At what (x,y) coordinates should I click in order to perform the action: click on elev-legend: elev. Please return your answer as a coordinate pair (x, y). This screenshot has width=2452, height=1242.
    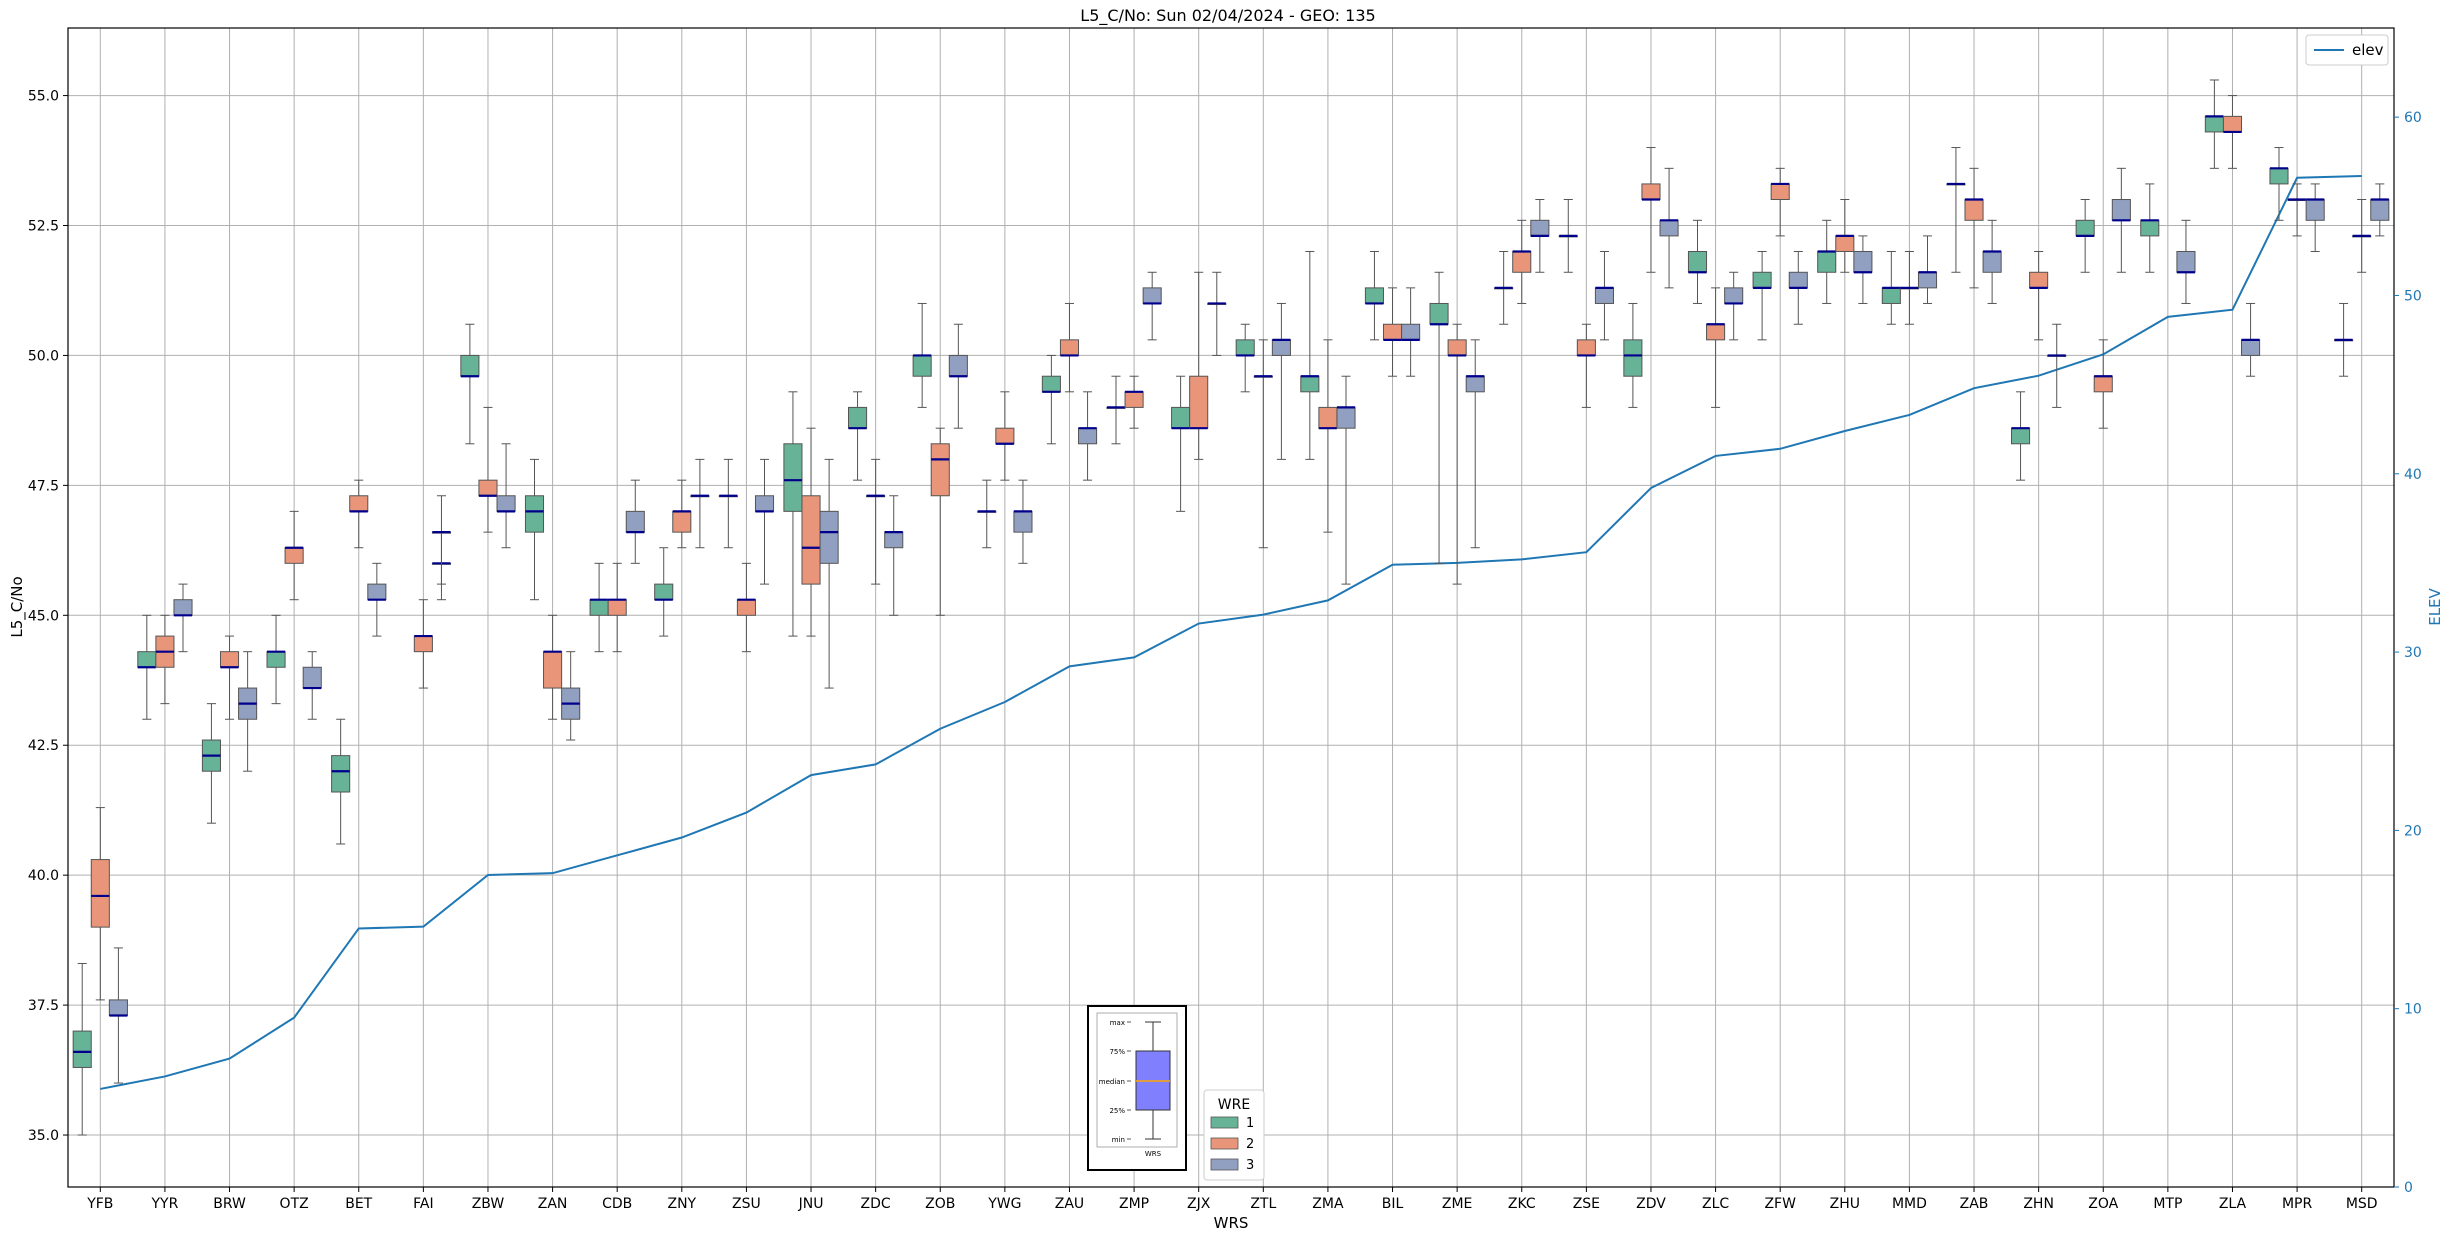
    Looking at the image, I should click on (2347, 50).